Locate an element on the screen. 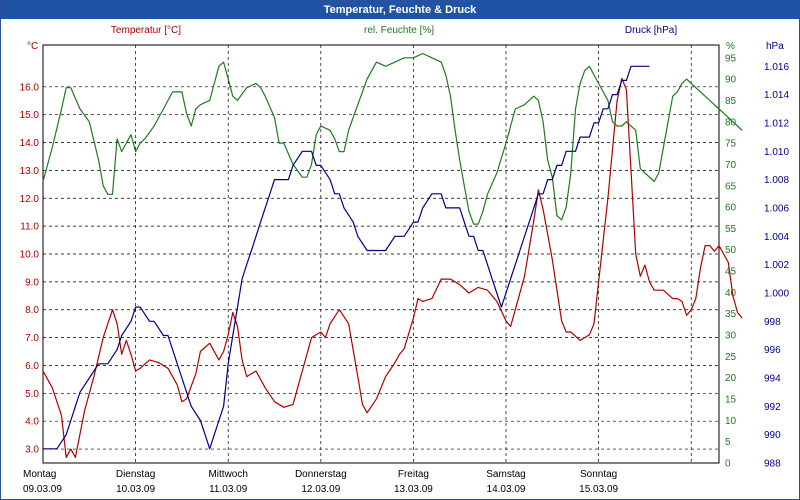 This screenshot has height=500, width=800. tick-label-humidity: 20 is located at coordinates (731, 378).